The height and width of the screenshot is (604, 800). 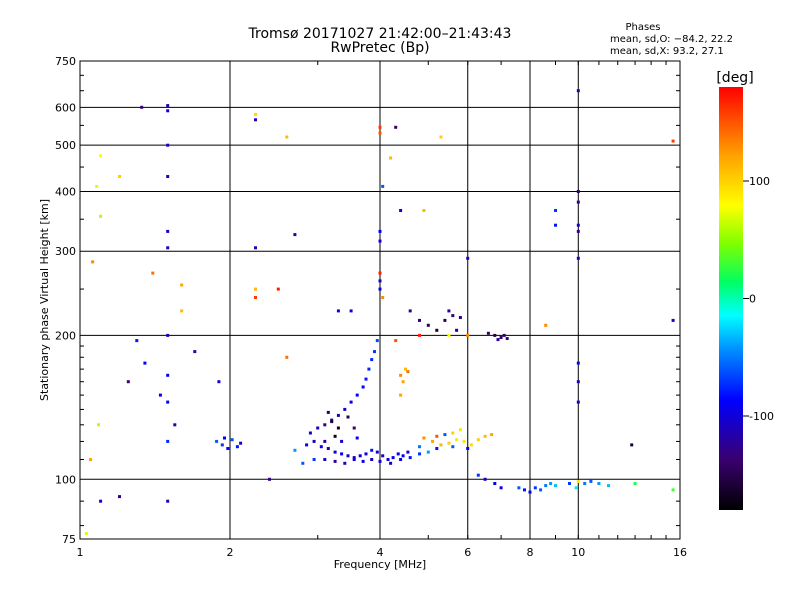 I want to click on x-tick-label: 4, so click(x=380, y=552).